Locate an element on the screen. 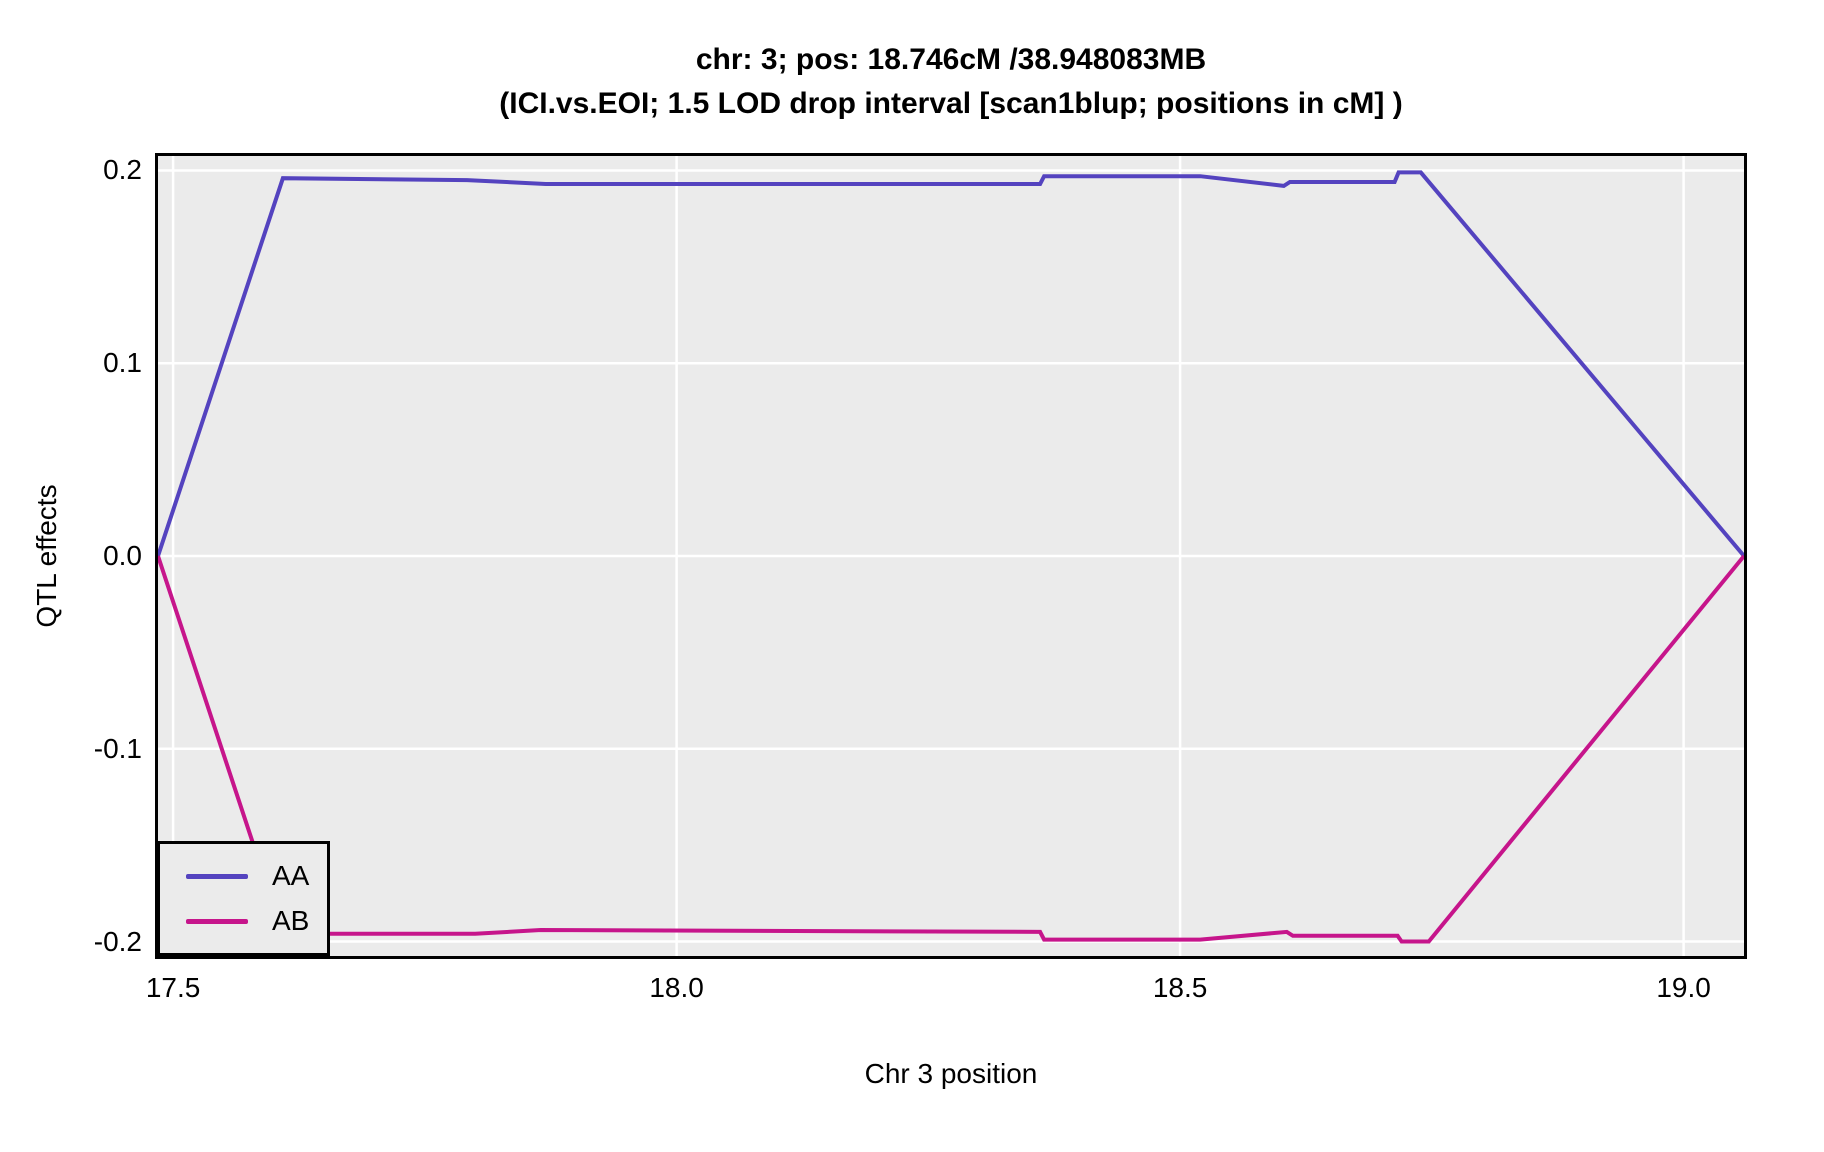 This screenshot has height=1152, width=1824. chart-title: chr: 3; pos: 18.746cM /38.948083MB is located at coordinates (951, 59).